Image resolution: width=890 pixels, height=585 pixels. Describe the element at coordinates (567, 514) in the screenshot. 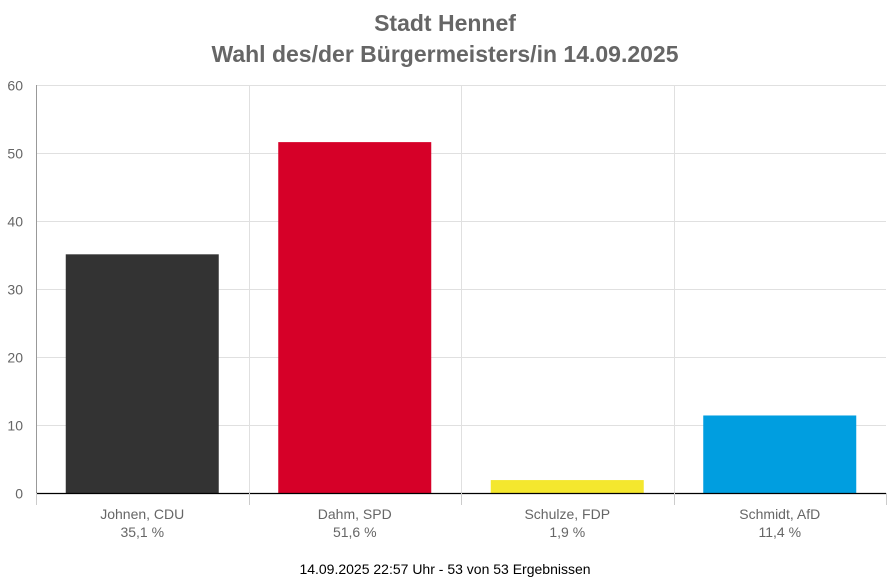

I see `category-label: Schulze, FDP` at that location.